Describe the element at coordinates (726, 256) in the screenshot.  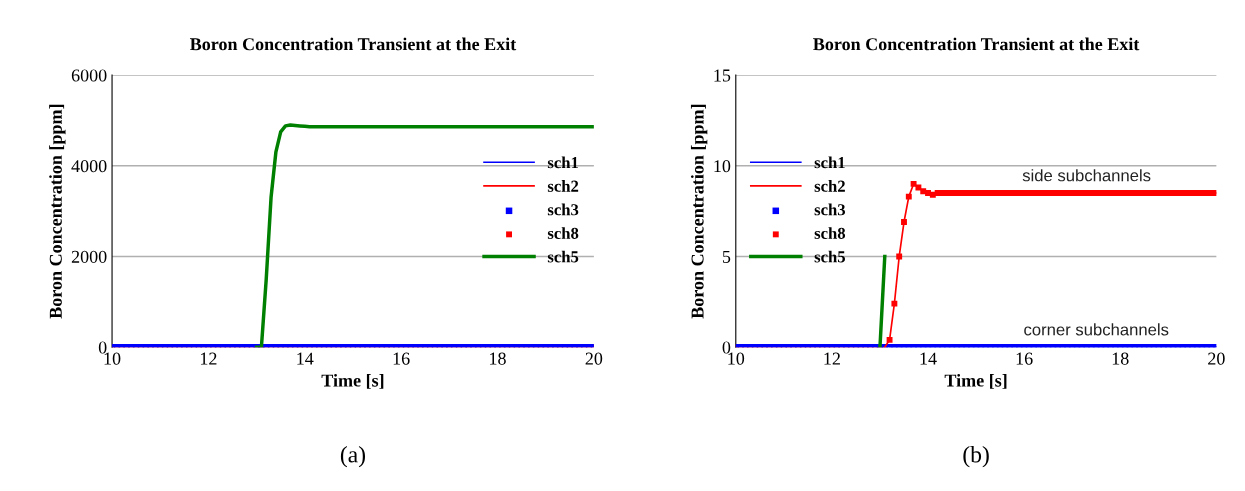
I see `y-tick-label: 5` at that location.